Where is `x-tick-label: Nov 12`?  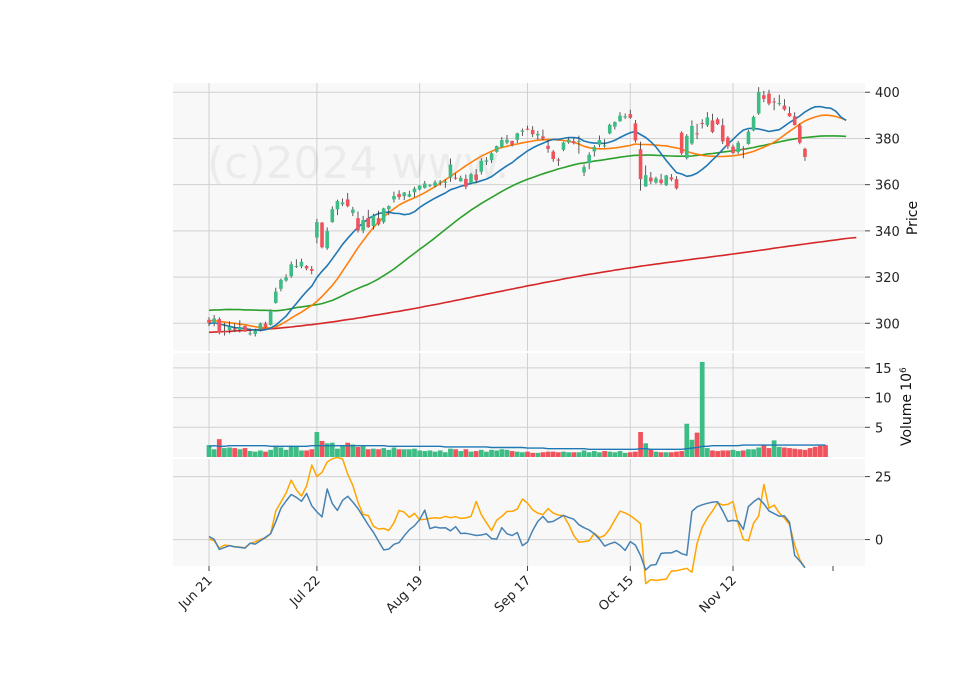
x-tick-label: Nov 12 is located at coordinates (718, 594).